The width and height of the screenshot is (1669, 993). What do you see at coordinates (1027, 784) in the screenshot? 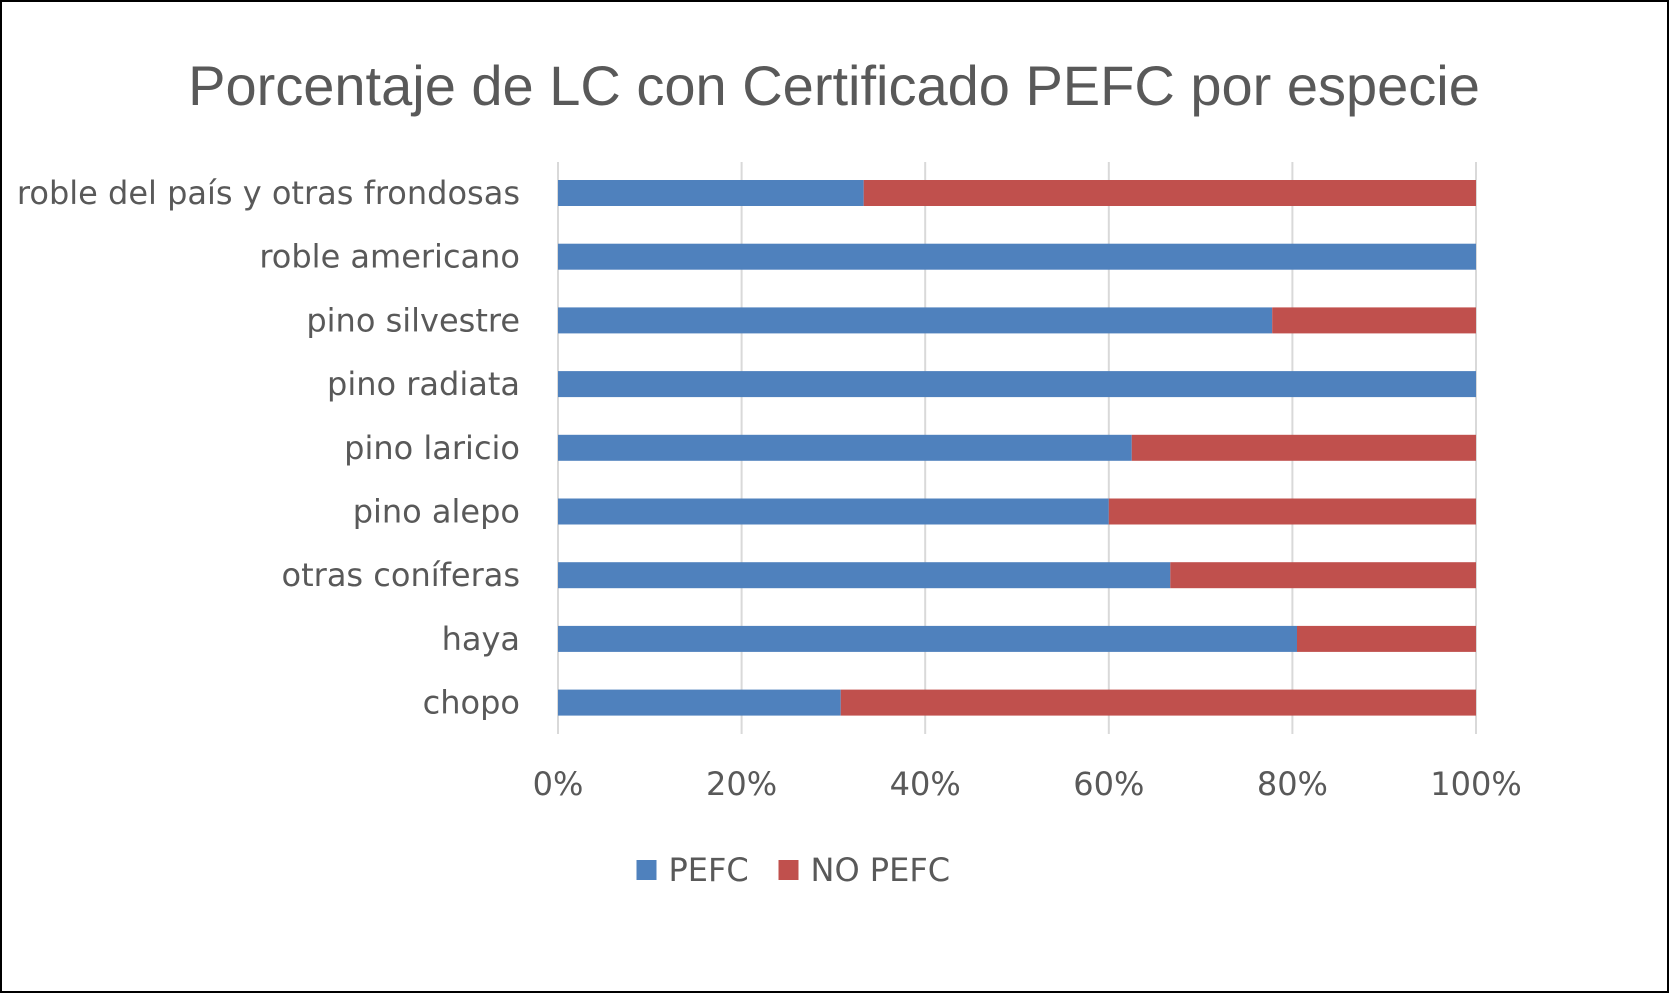
I see `x-axis-tick-labels: 0% 20% 40% 60% 80% 100%` at bounding box center [1027, 784].